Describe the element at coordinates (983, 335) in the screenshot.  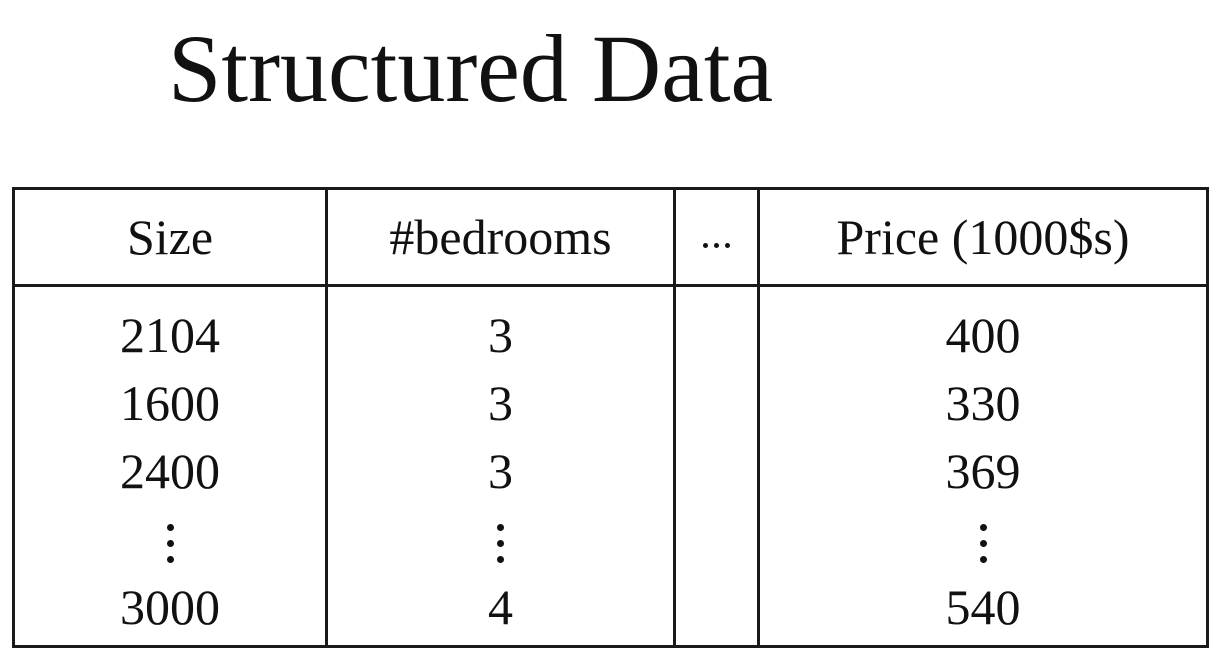
I see `price-value: 400` at that location.